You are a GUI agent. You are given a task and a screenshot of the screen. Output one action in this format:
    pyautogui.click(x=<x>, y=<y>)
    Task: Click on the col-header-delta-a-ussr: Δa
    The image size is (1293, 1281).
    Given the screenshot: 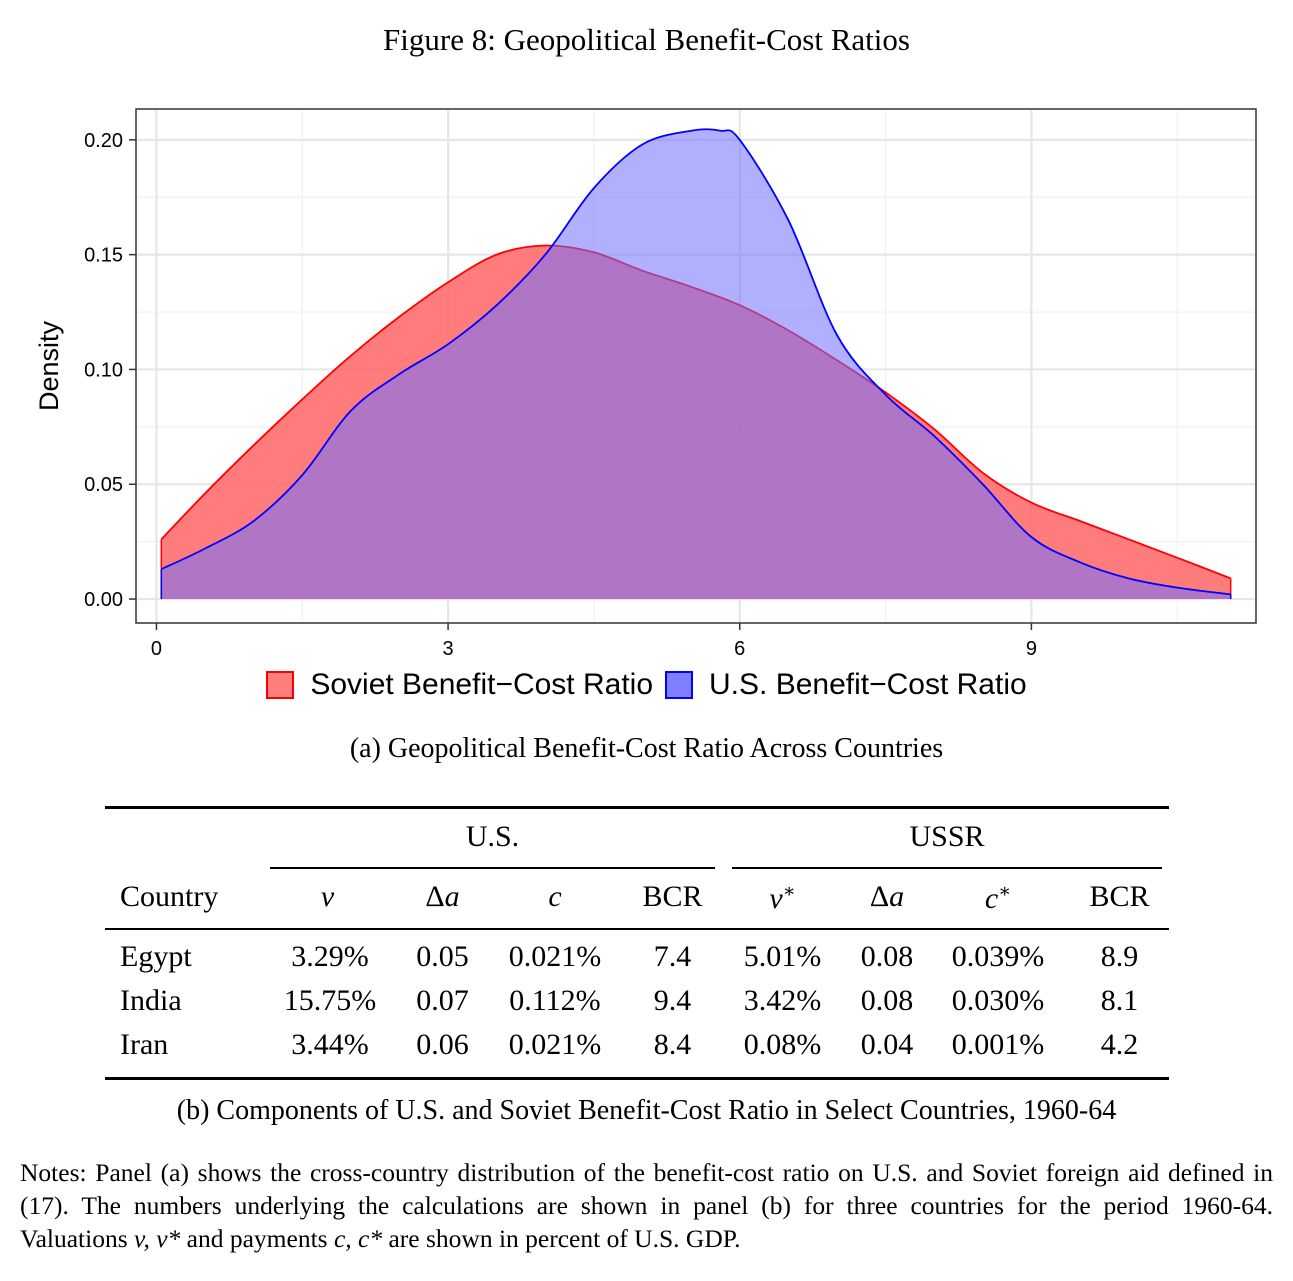 What is the action you would take?
    pyautogui.click(x=887, y=896)
    